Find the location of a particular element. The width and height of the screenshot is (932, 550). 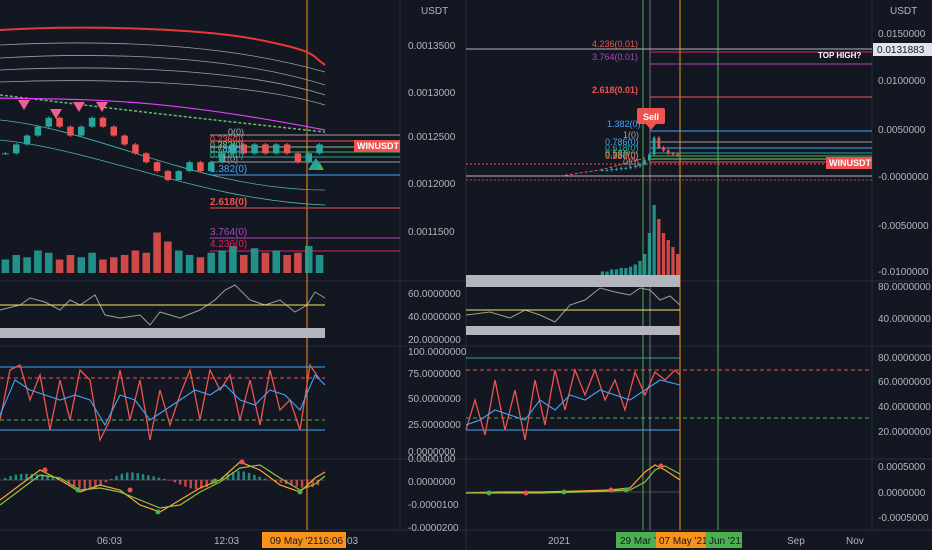

time-label: 09 May '21 is located at coordinates (294, 541).